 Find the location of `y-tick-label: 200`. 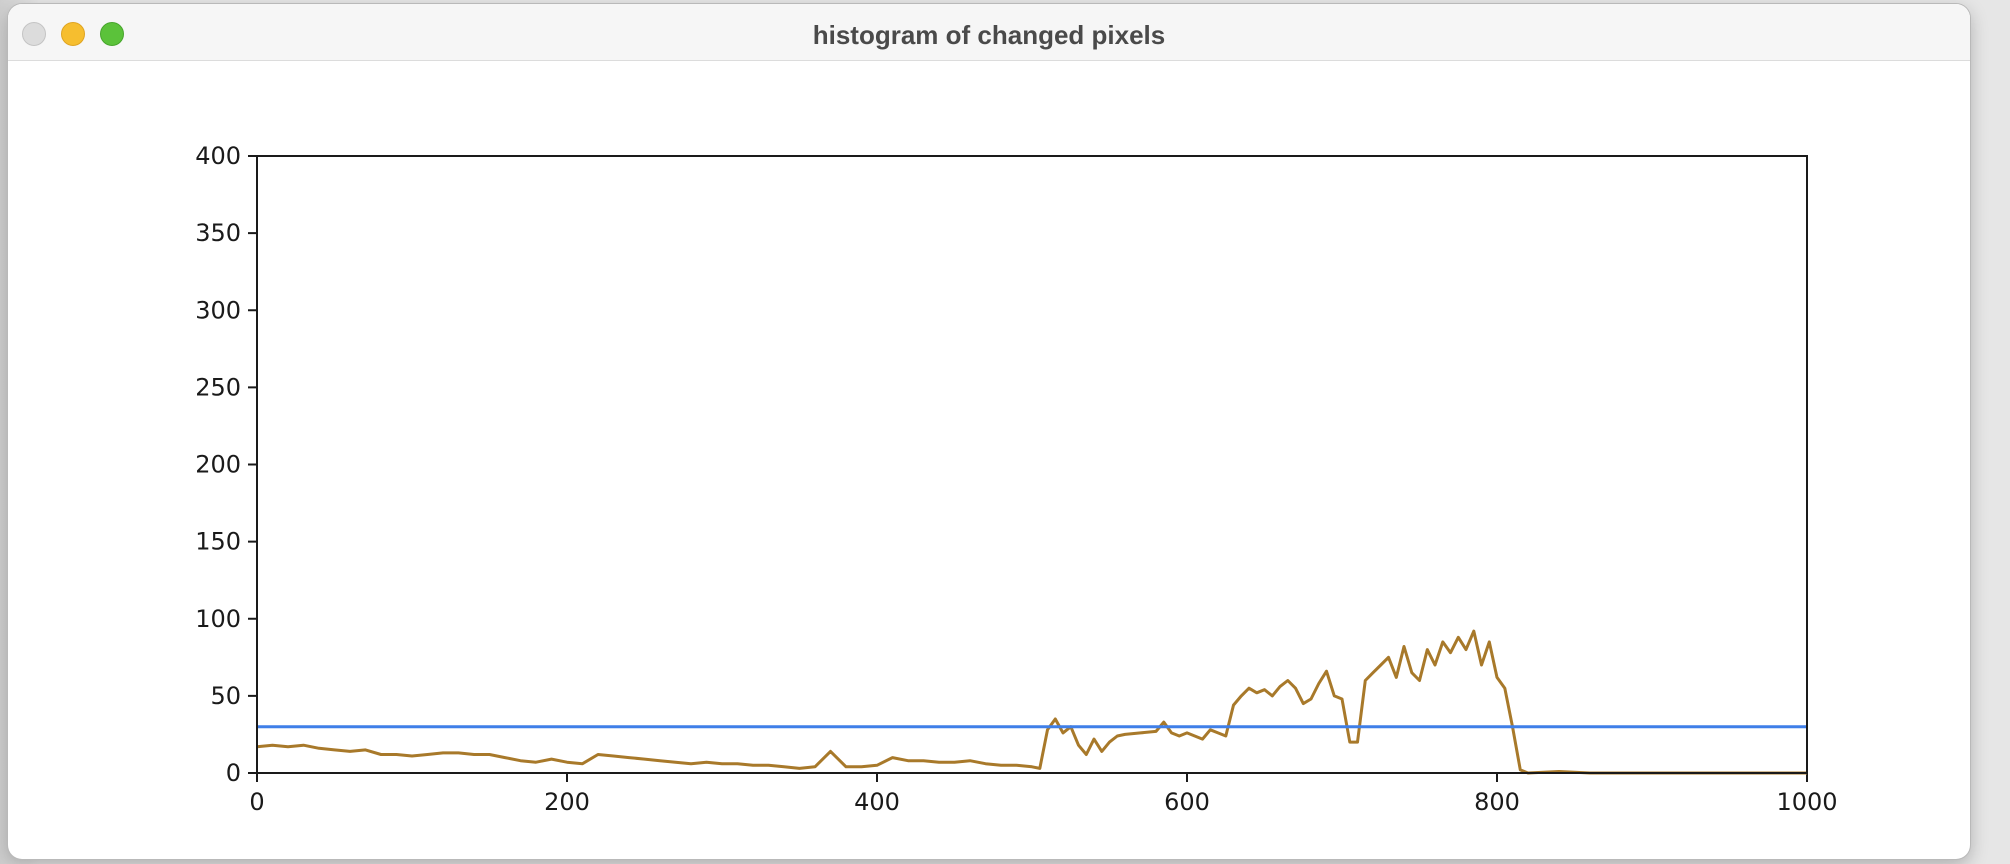

y-tick-label: 200 is located at coordinates (218, 465).